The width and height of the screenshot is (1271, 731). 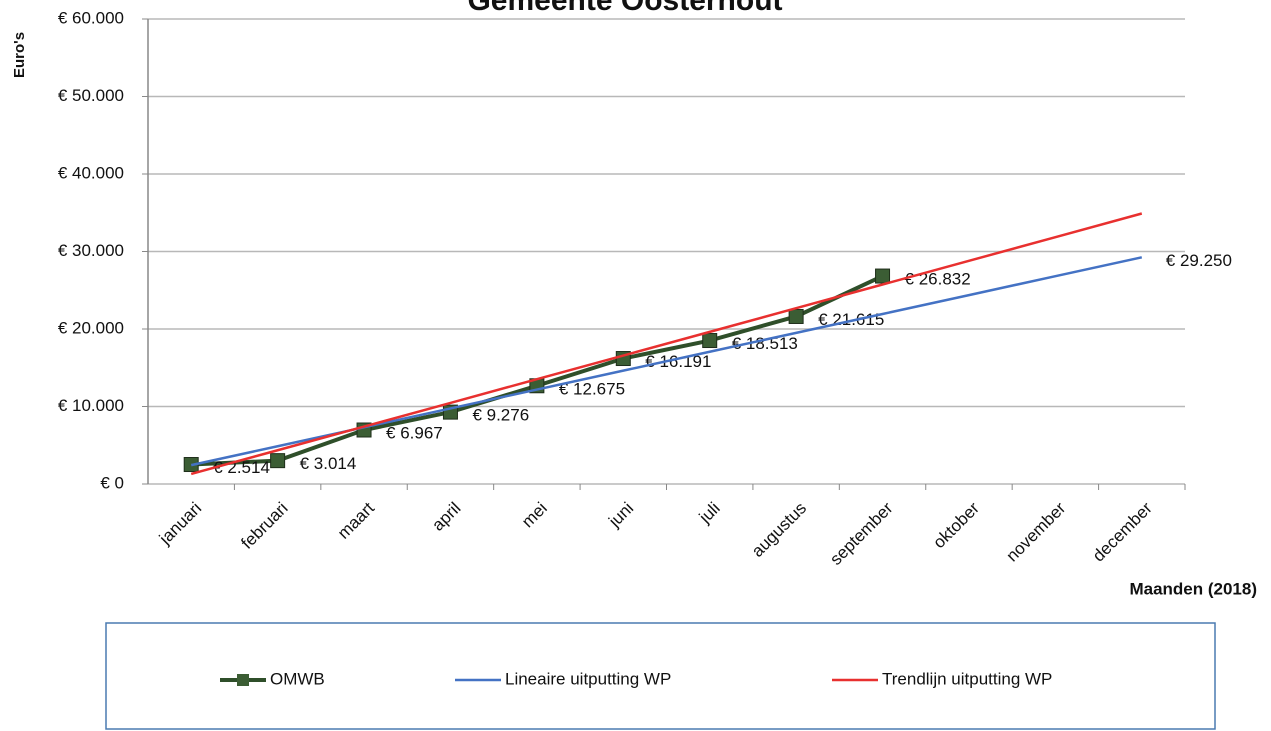 What do you see at coordinates (91, 250) in the screenshot?
I see `y-tick-label: € 30.000` at bounding box center [91, 250].